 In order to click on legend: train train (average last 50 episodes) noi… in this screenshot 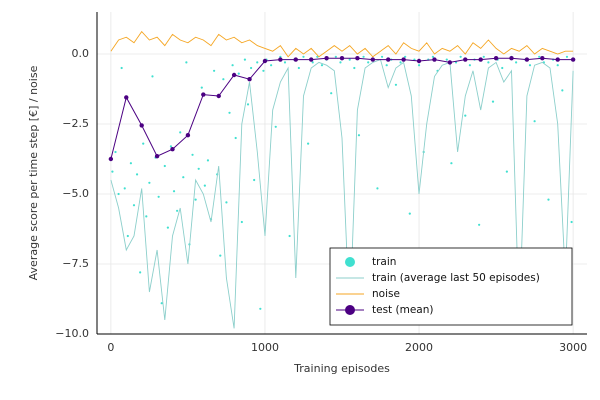, I will do `click(451, 286)`.